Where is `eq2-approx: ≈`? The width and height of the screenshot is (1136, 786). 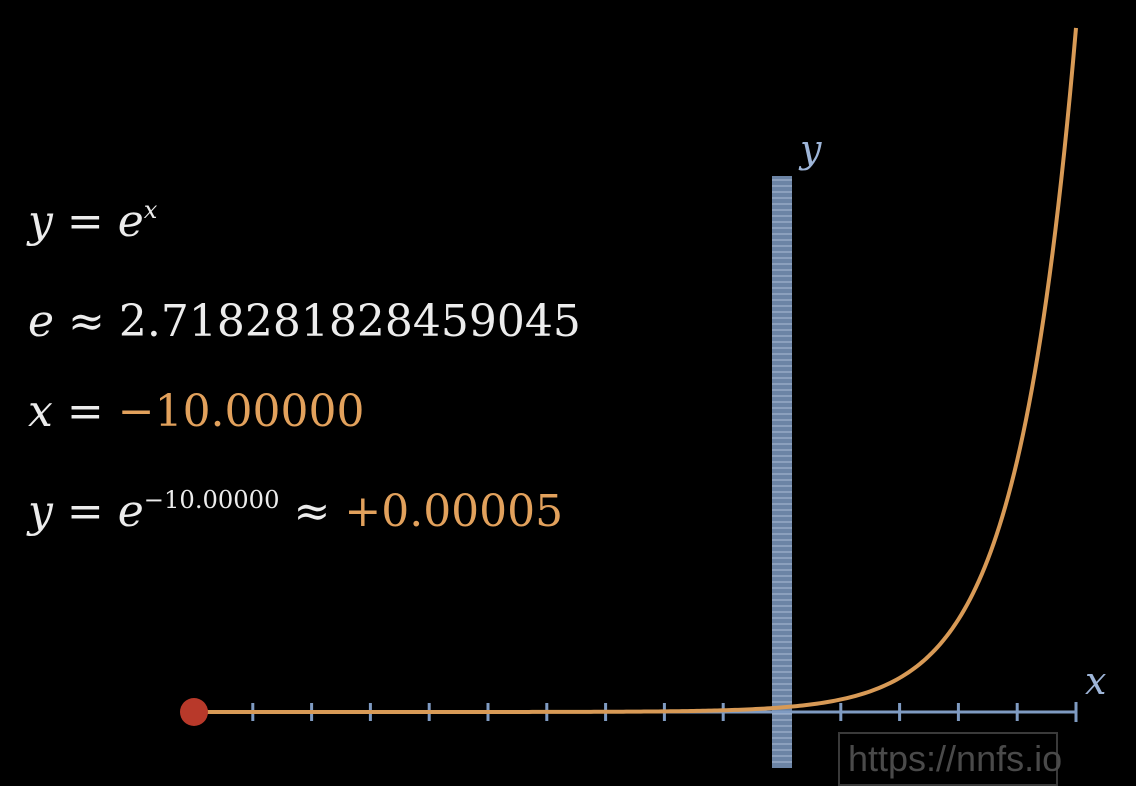 eq2-approx: ≈ is located at coordinates (86, 321).